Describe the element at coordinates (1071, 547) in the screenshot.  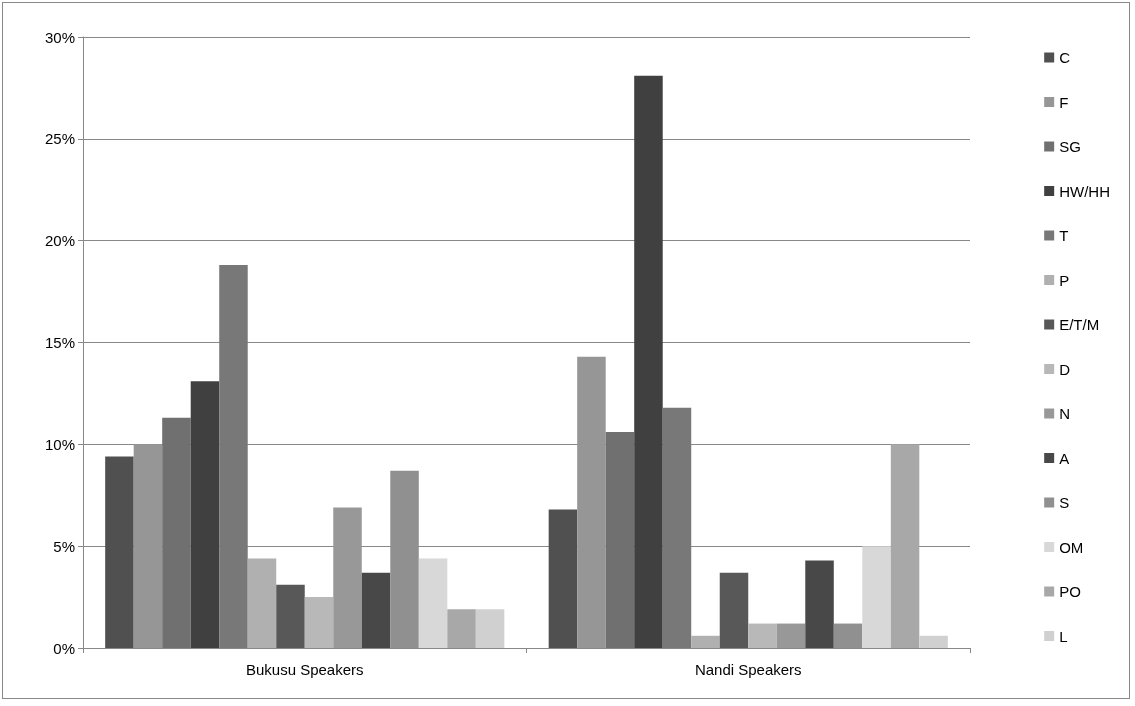
I see `legend-label: OM` at that location.